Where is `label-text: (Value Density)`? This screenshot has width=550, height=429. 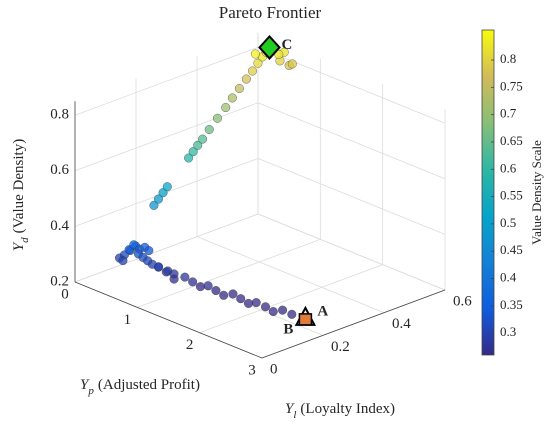
label-text: (Value Density) is located at coordinates (19, 186).